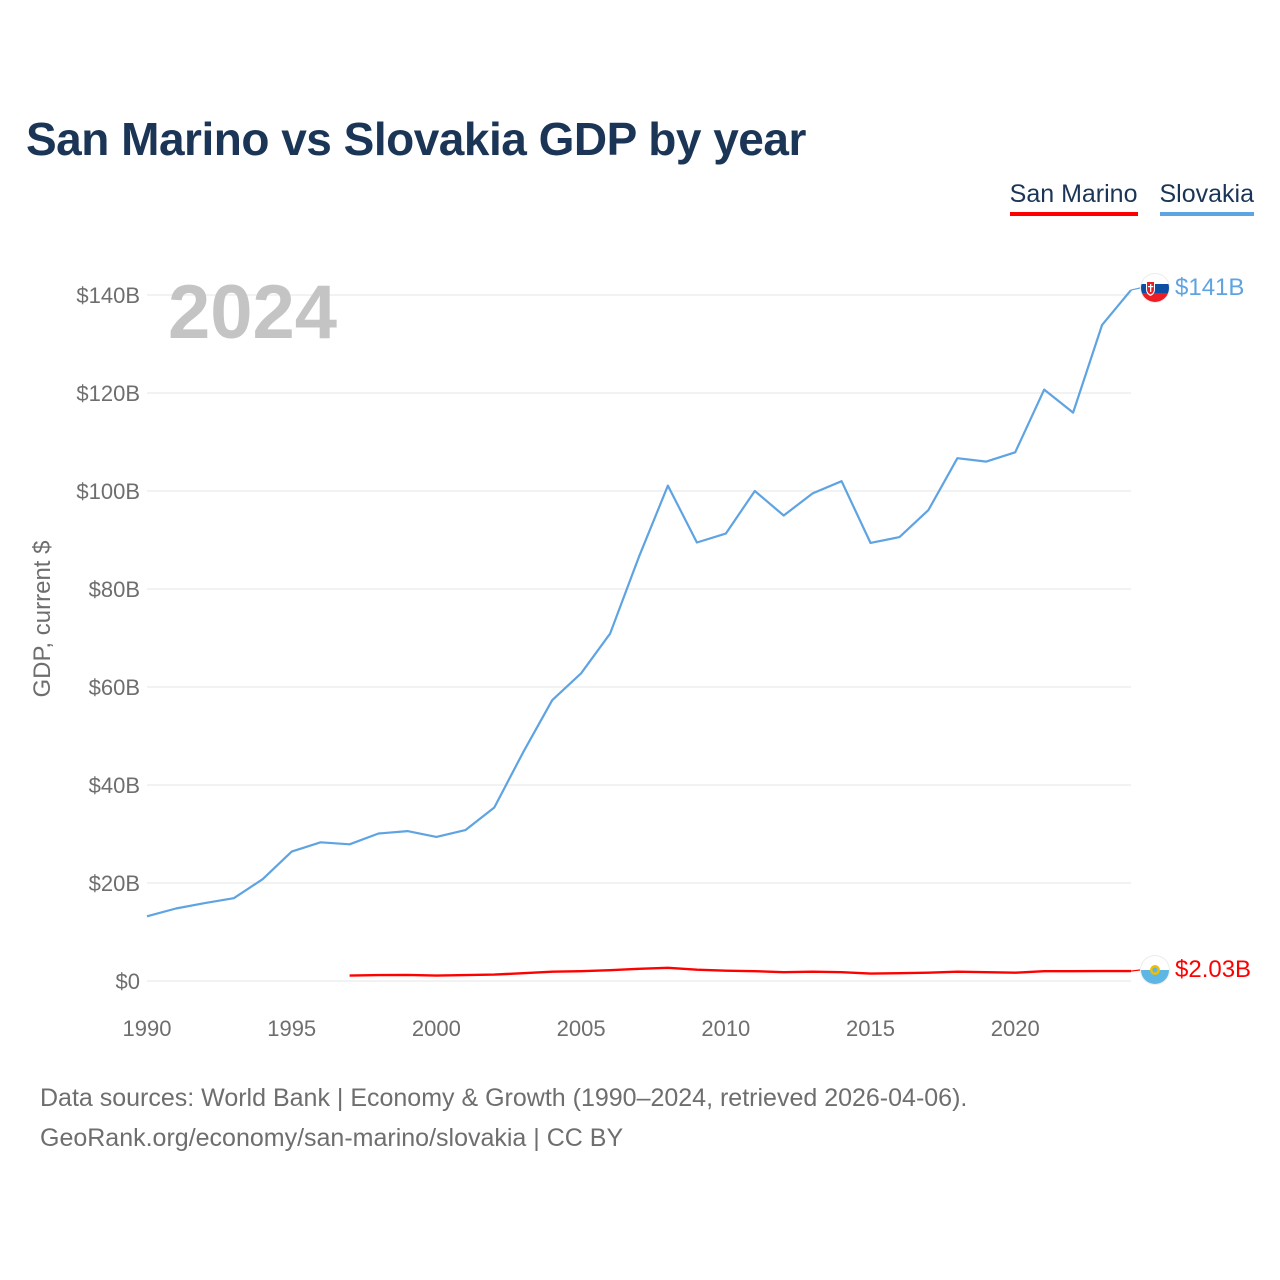 The image size is (1280, 1280). I want to click on san-marino-flag-icon, so click(1155, 970).